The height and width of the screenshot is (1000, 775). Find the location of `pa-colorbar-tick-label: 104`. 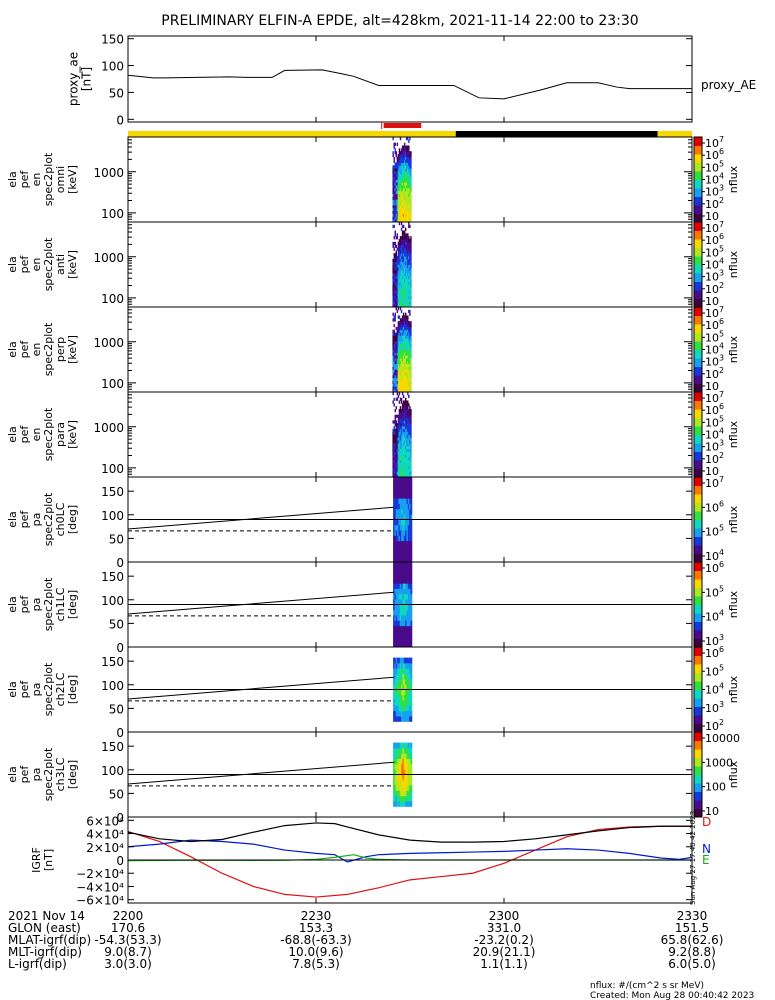

pa-colorbar-tick-label: 104 is located at coordinates (714, 555).